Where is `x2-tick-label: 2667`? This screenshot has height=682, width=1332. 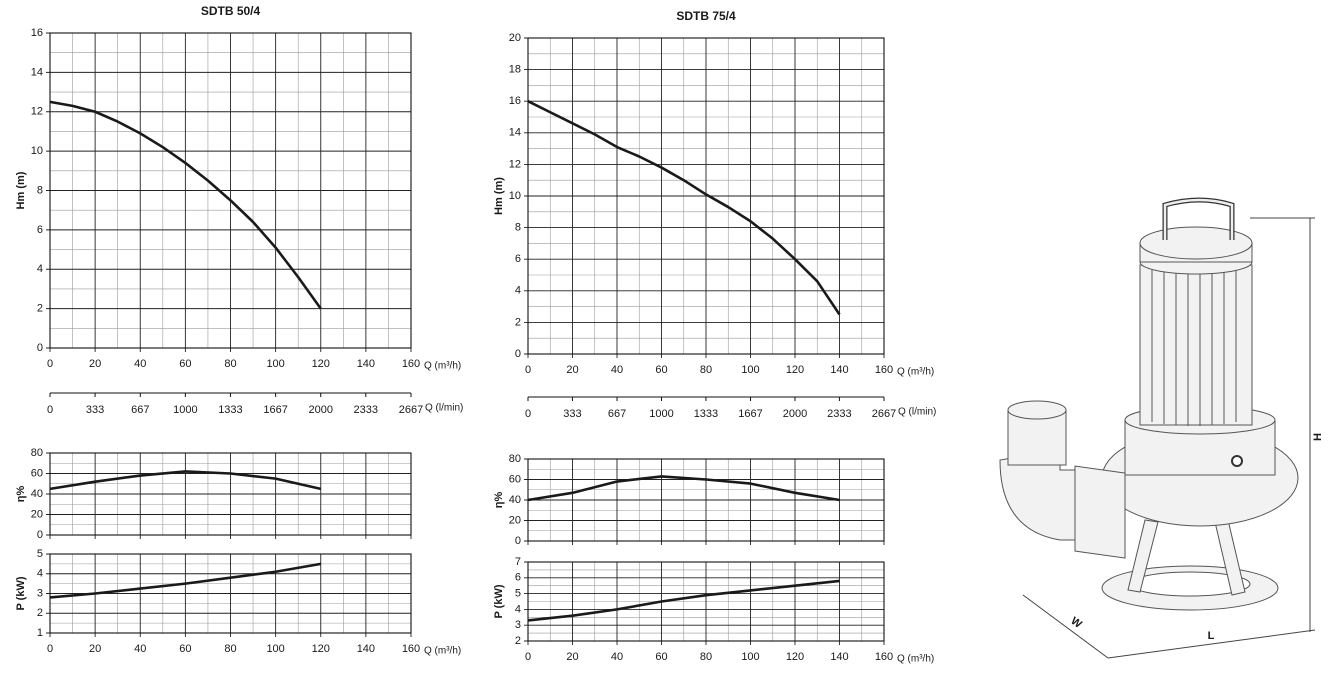
x2-tick-label: 2667 is located at coordinates (884, 414).